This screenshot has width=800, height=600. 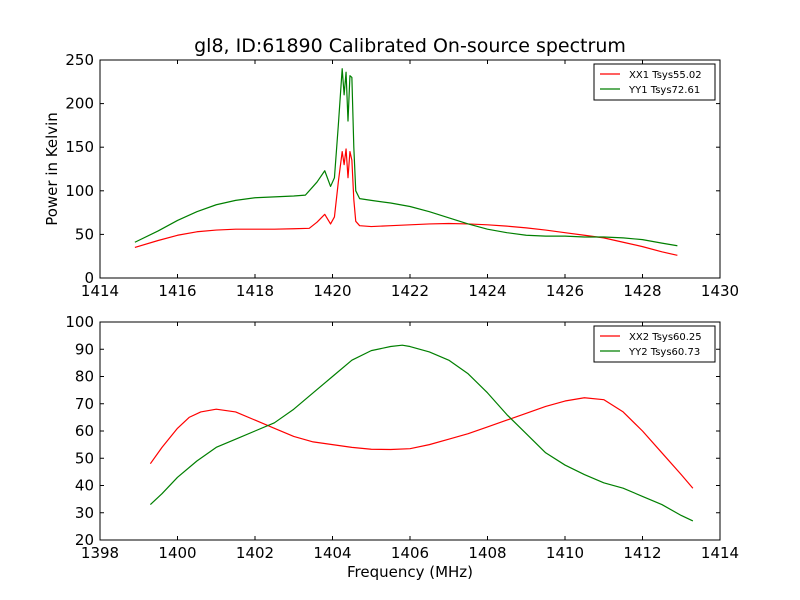 What do you see at coordinates (487, 291) in the screenshot?
I see `top-xtick-label-5: 1424` at bounding box center [487, 291].